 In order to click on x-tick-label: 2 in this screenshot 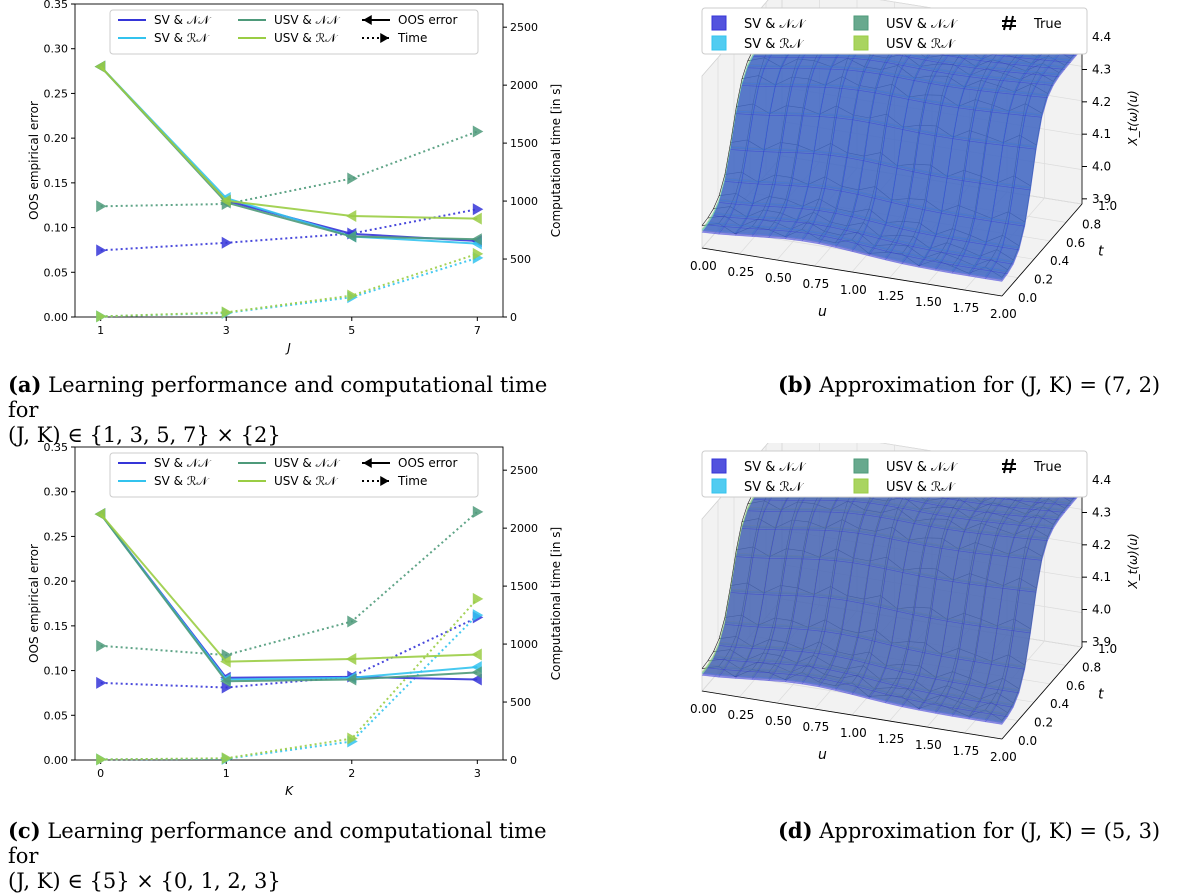, I will do `click(351, 773)`.